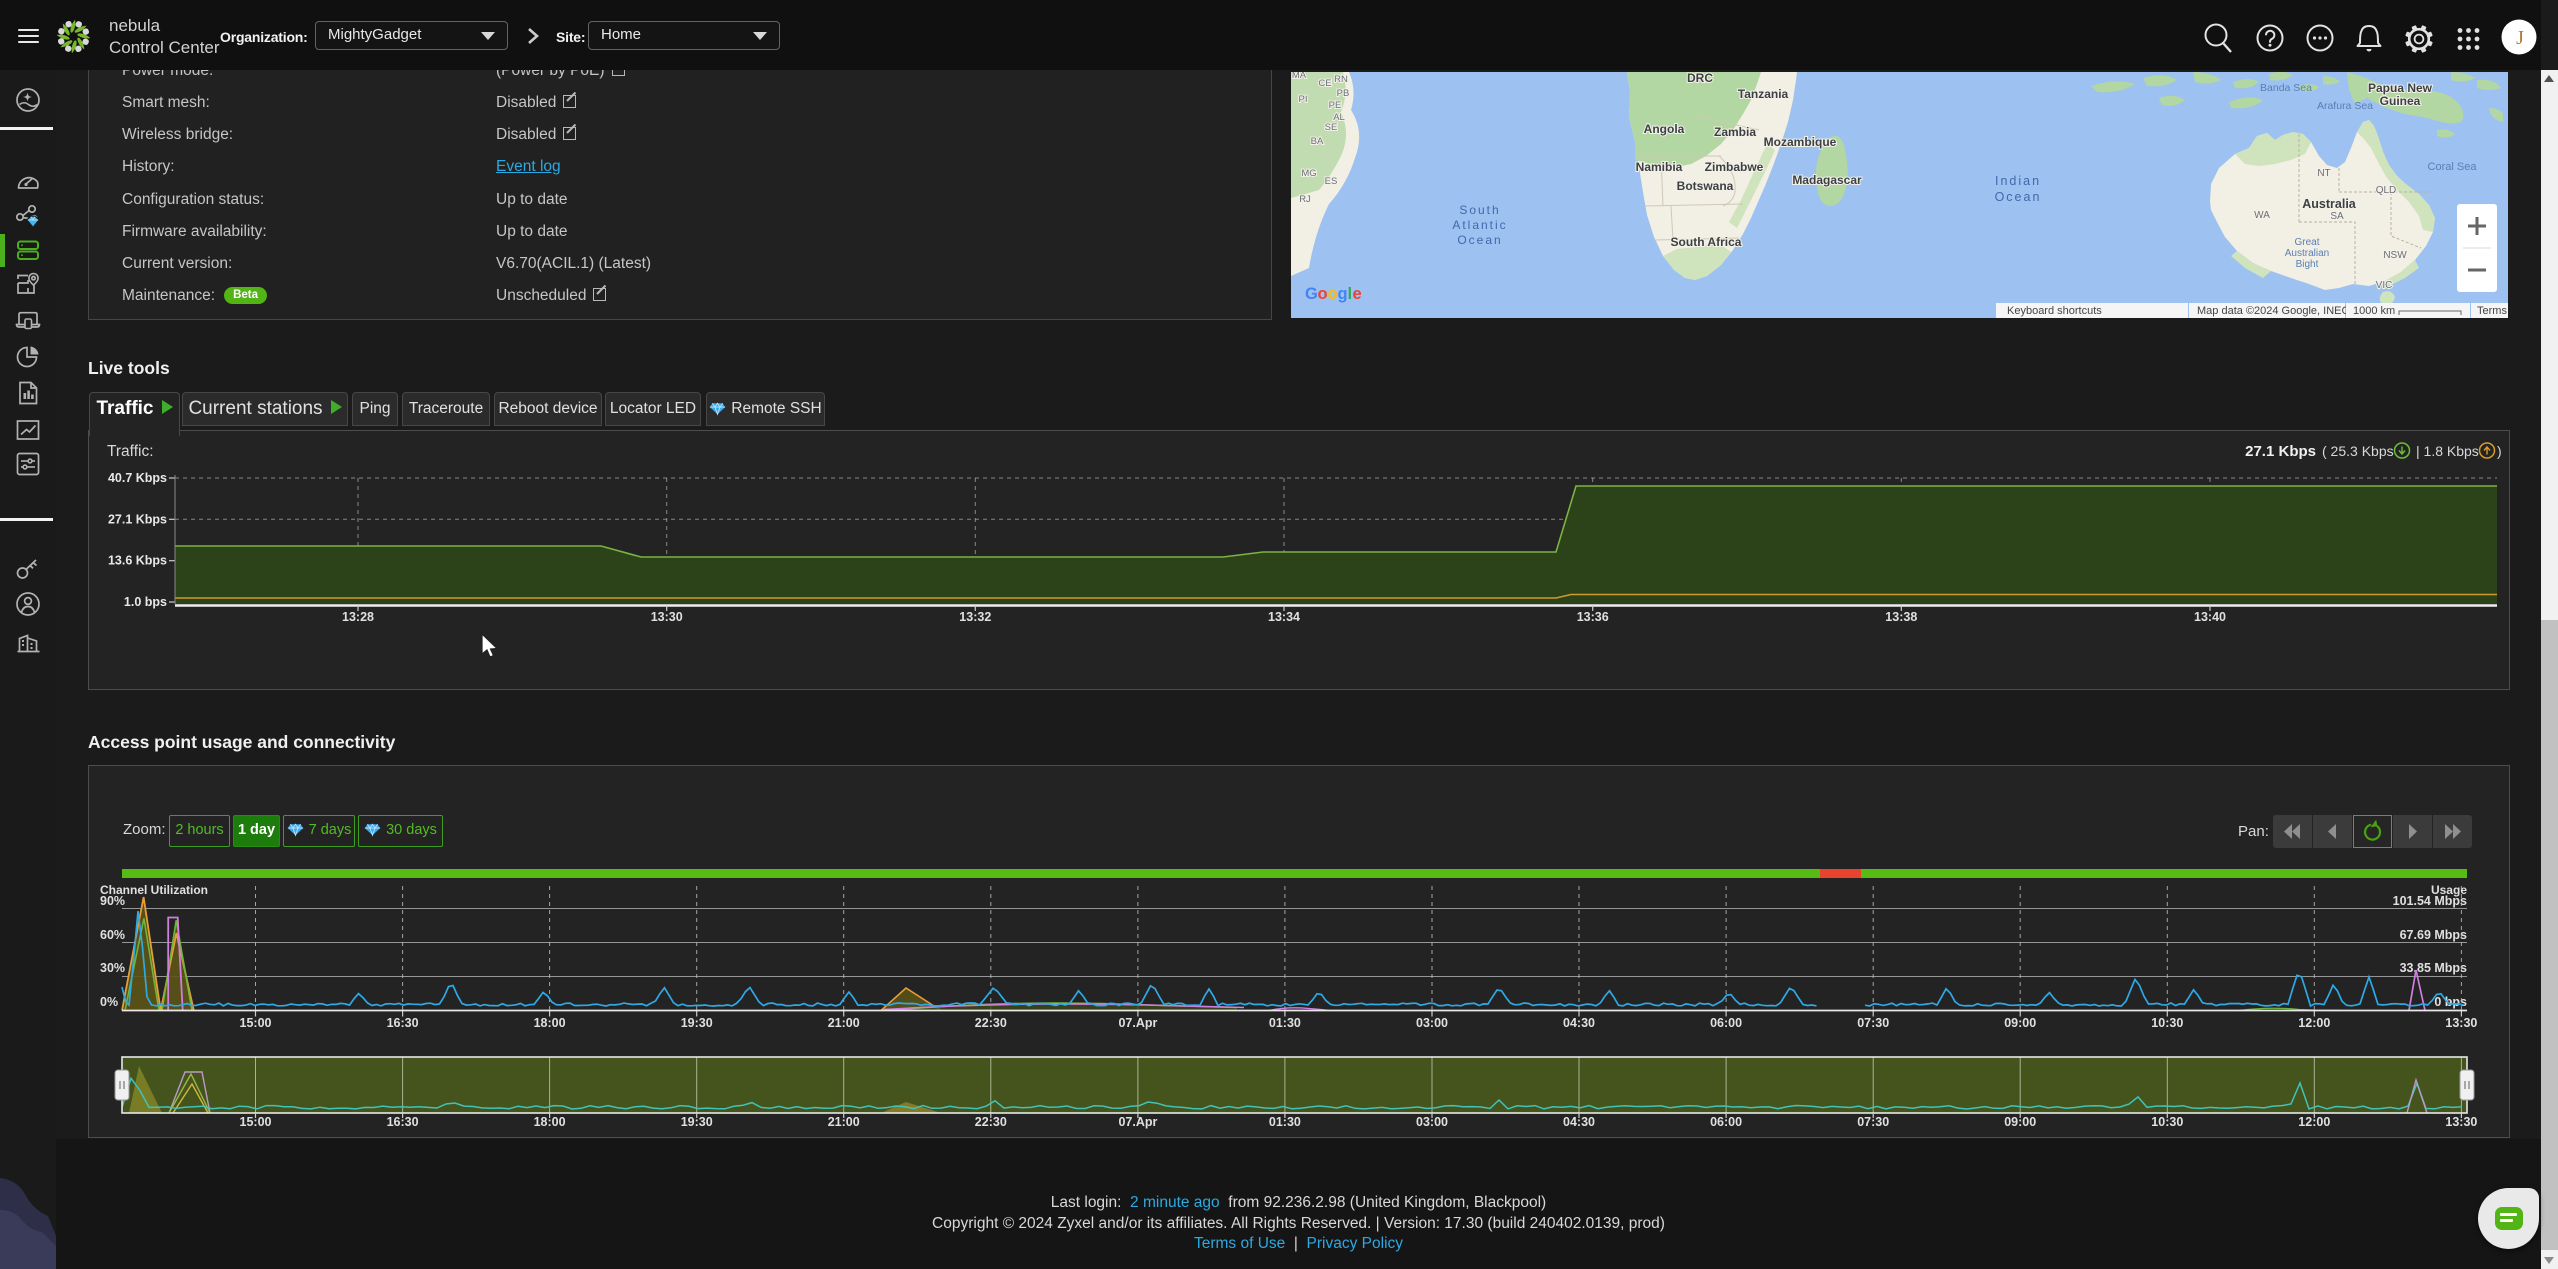  What do you see at coordinates (1331, 181) in the screenshot?
I see `svg-text: ES` at bounding box center [1331, 181].